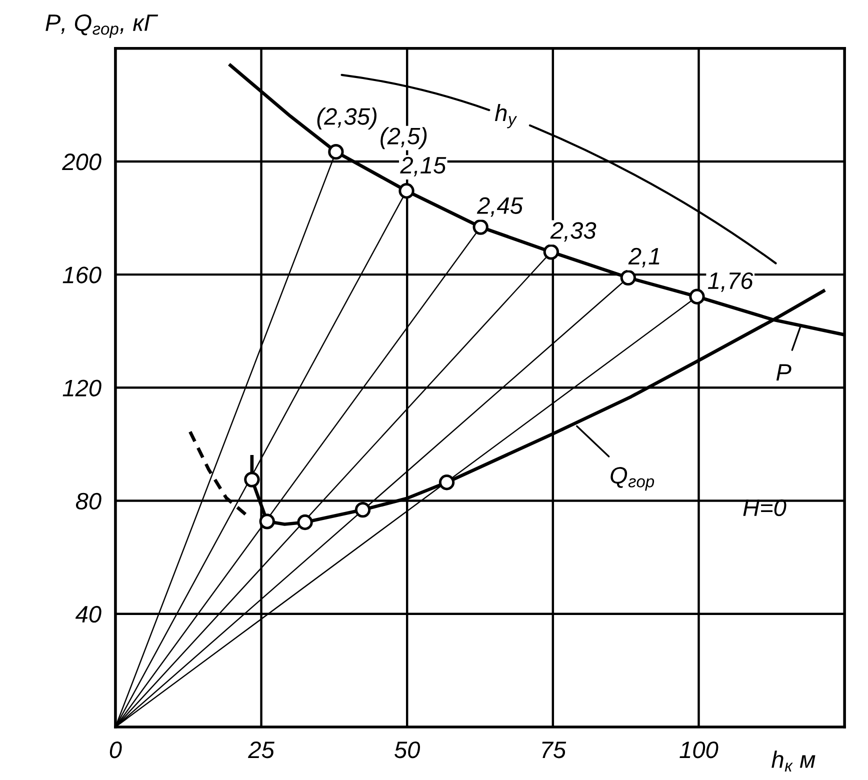 The image size is (868, 780). Describe the element at coordinates (403, 138) in the screenshot. I see `annotation: (2,5)` at that location.